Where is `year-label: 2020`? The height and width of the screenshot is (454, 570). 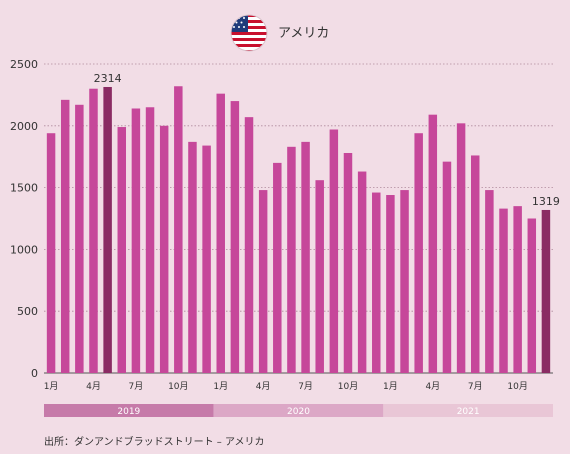 year-label: 2020 is located at coordinates (298, 412).